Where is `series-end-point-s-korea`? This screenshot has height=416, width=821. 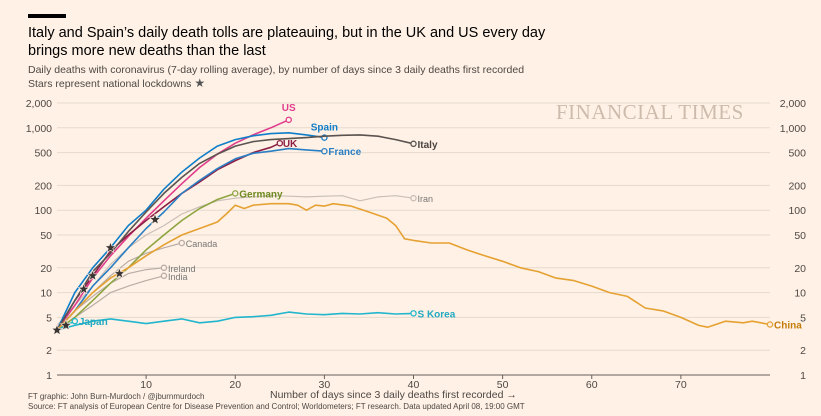
series-end-point-s-korea is located at coordinates (413, 313).